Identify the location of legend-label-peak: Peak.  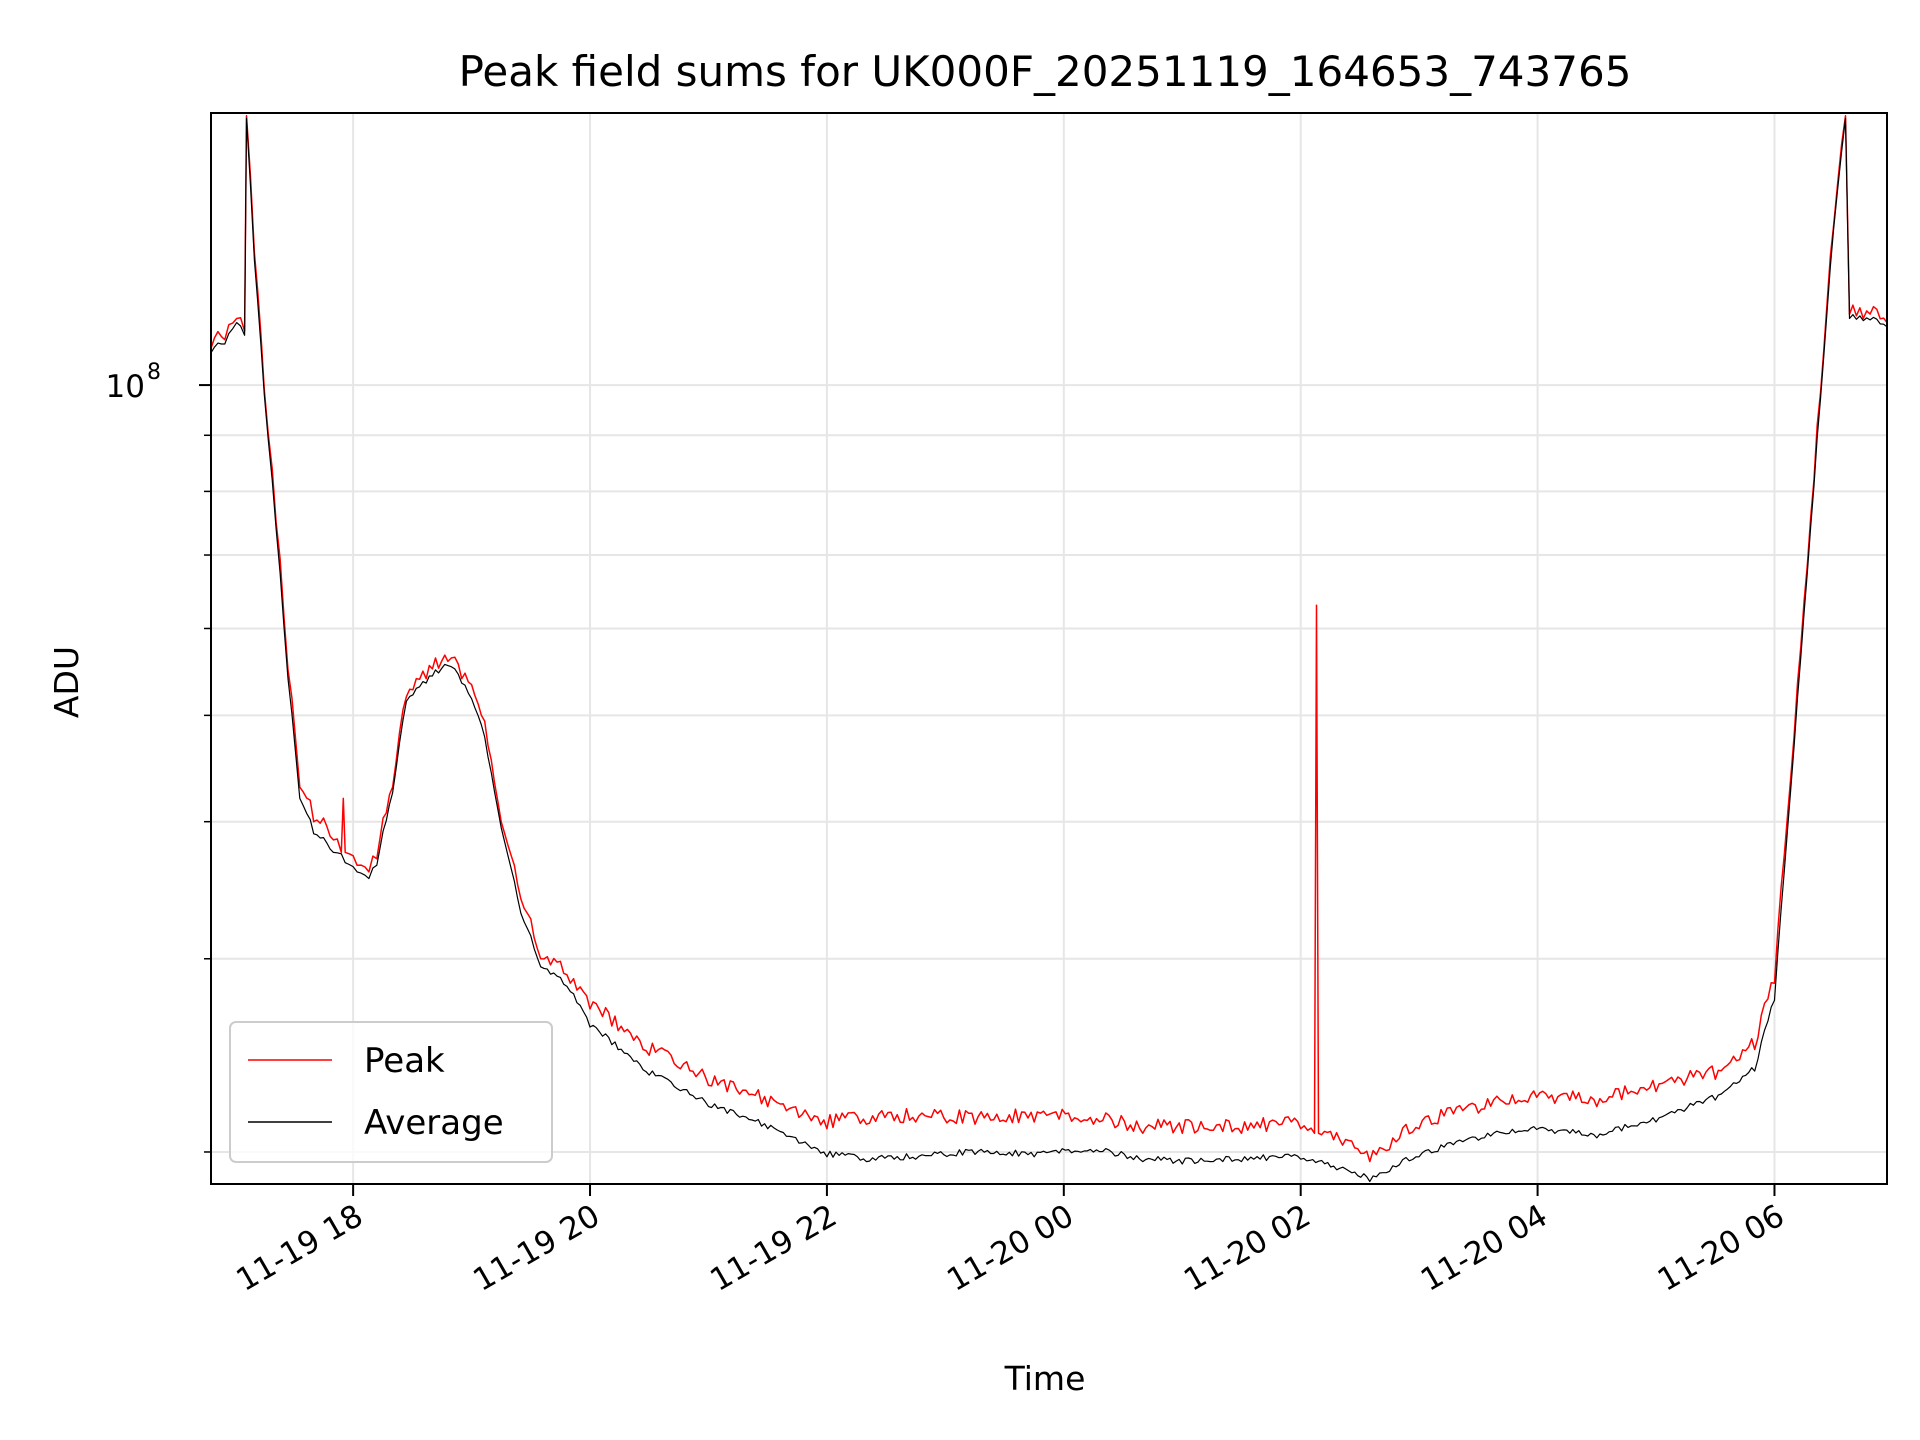
(404, 1061).